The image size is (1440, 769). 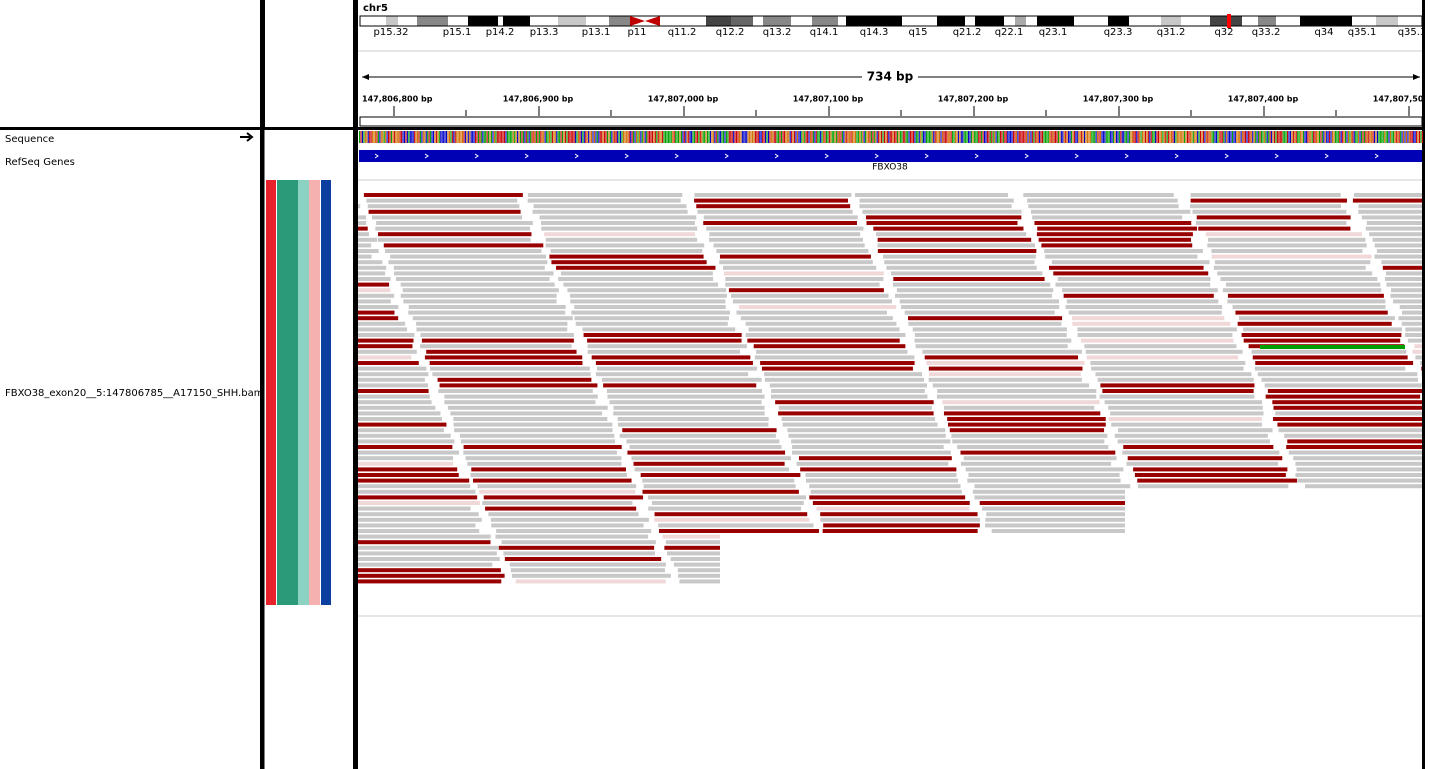 What do you see at coordinates (1171, 32) in the screenshot?
I see `band-label: q31.2` at bounding box center [1171, 32].